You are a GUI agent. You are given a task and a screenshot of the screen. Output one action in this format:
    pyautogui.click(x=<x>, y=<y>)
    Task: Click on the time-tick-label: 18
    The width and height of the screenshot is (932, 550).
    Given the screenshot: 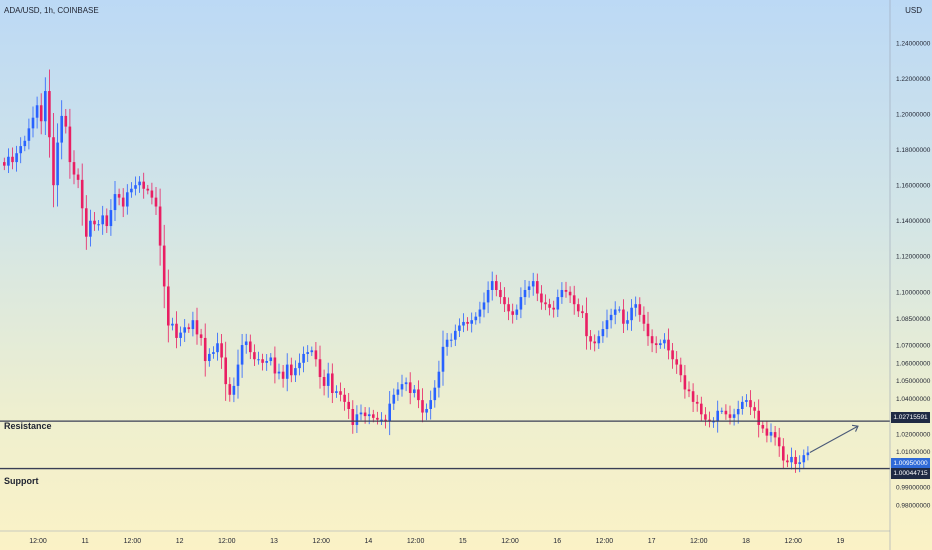 What is the action you would take?
    pyautogui.click(x=746, y=541)
    